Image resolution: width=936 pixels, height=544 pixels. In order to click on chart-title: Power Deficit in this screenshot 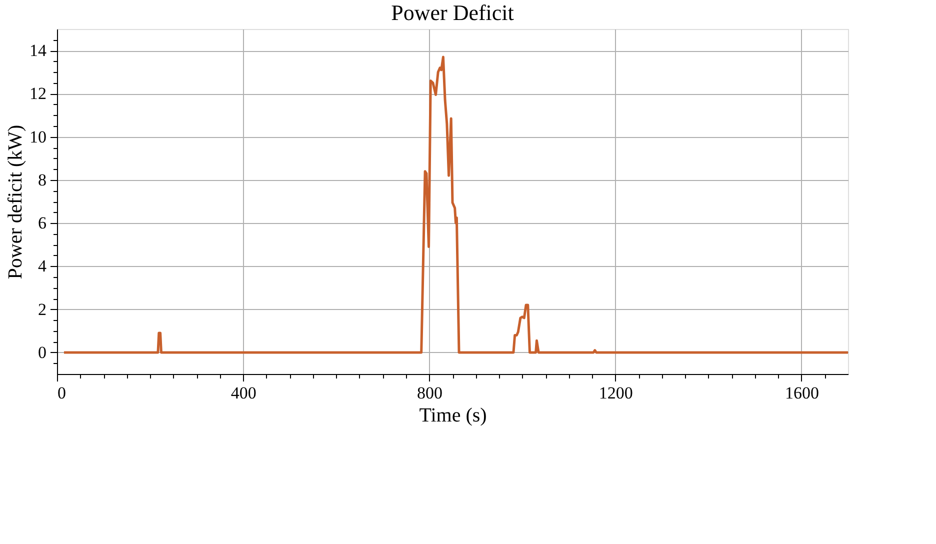, I will do `click(452, 12)`.